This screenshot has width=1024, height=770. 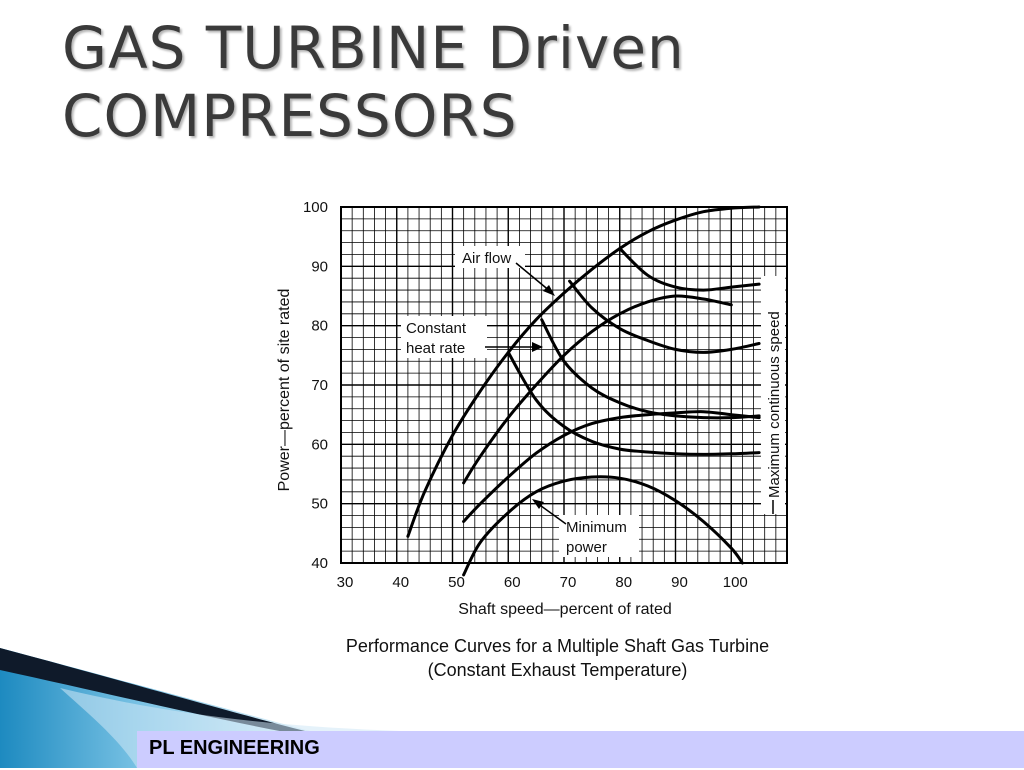 What do you see at coordinates (596, 527) in the screenshot?
I see `min-power-label-1: Minimum` at bounding box center [596, 527].